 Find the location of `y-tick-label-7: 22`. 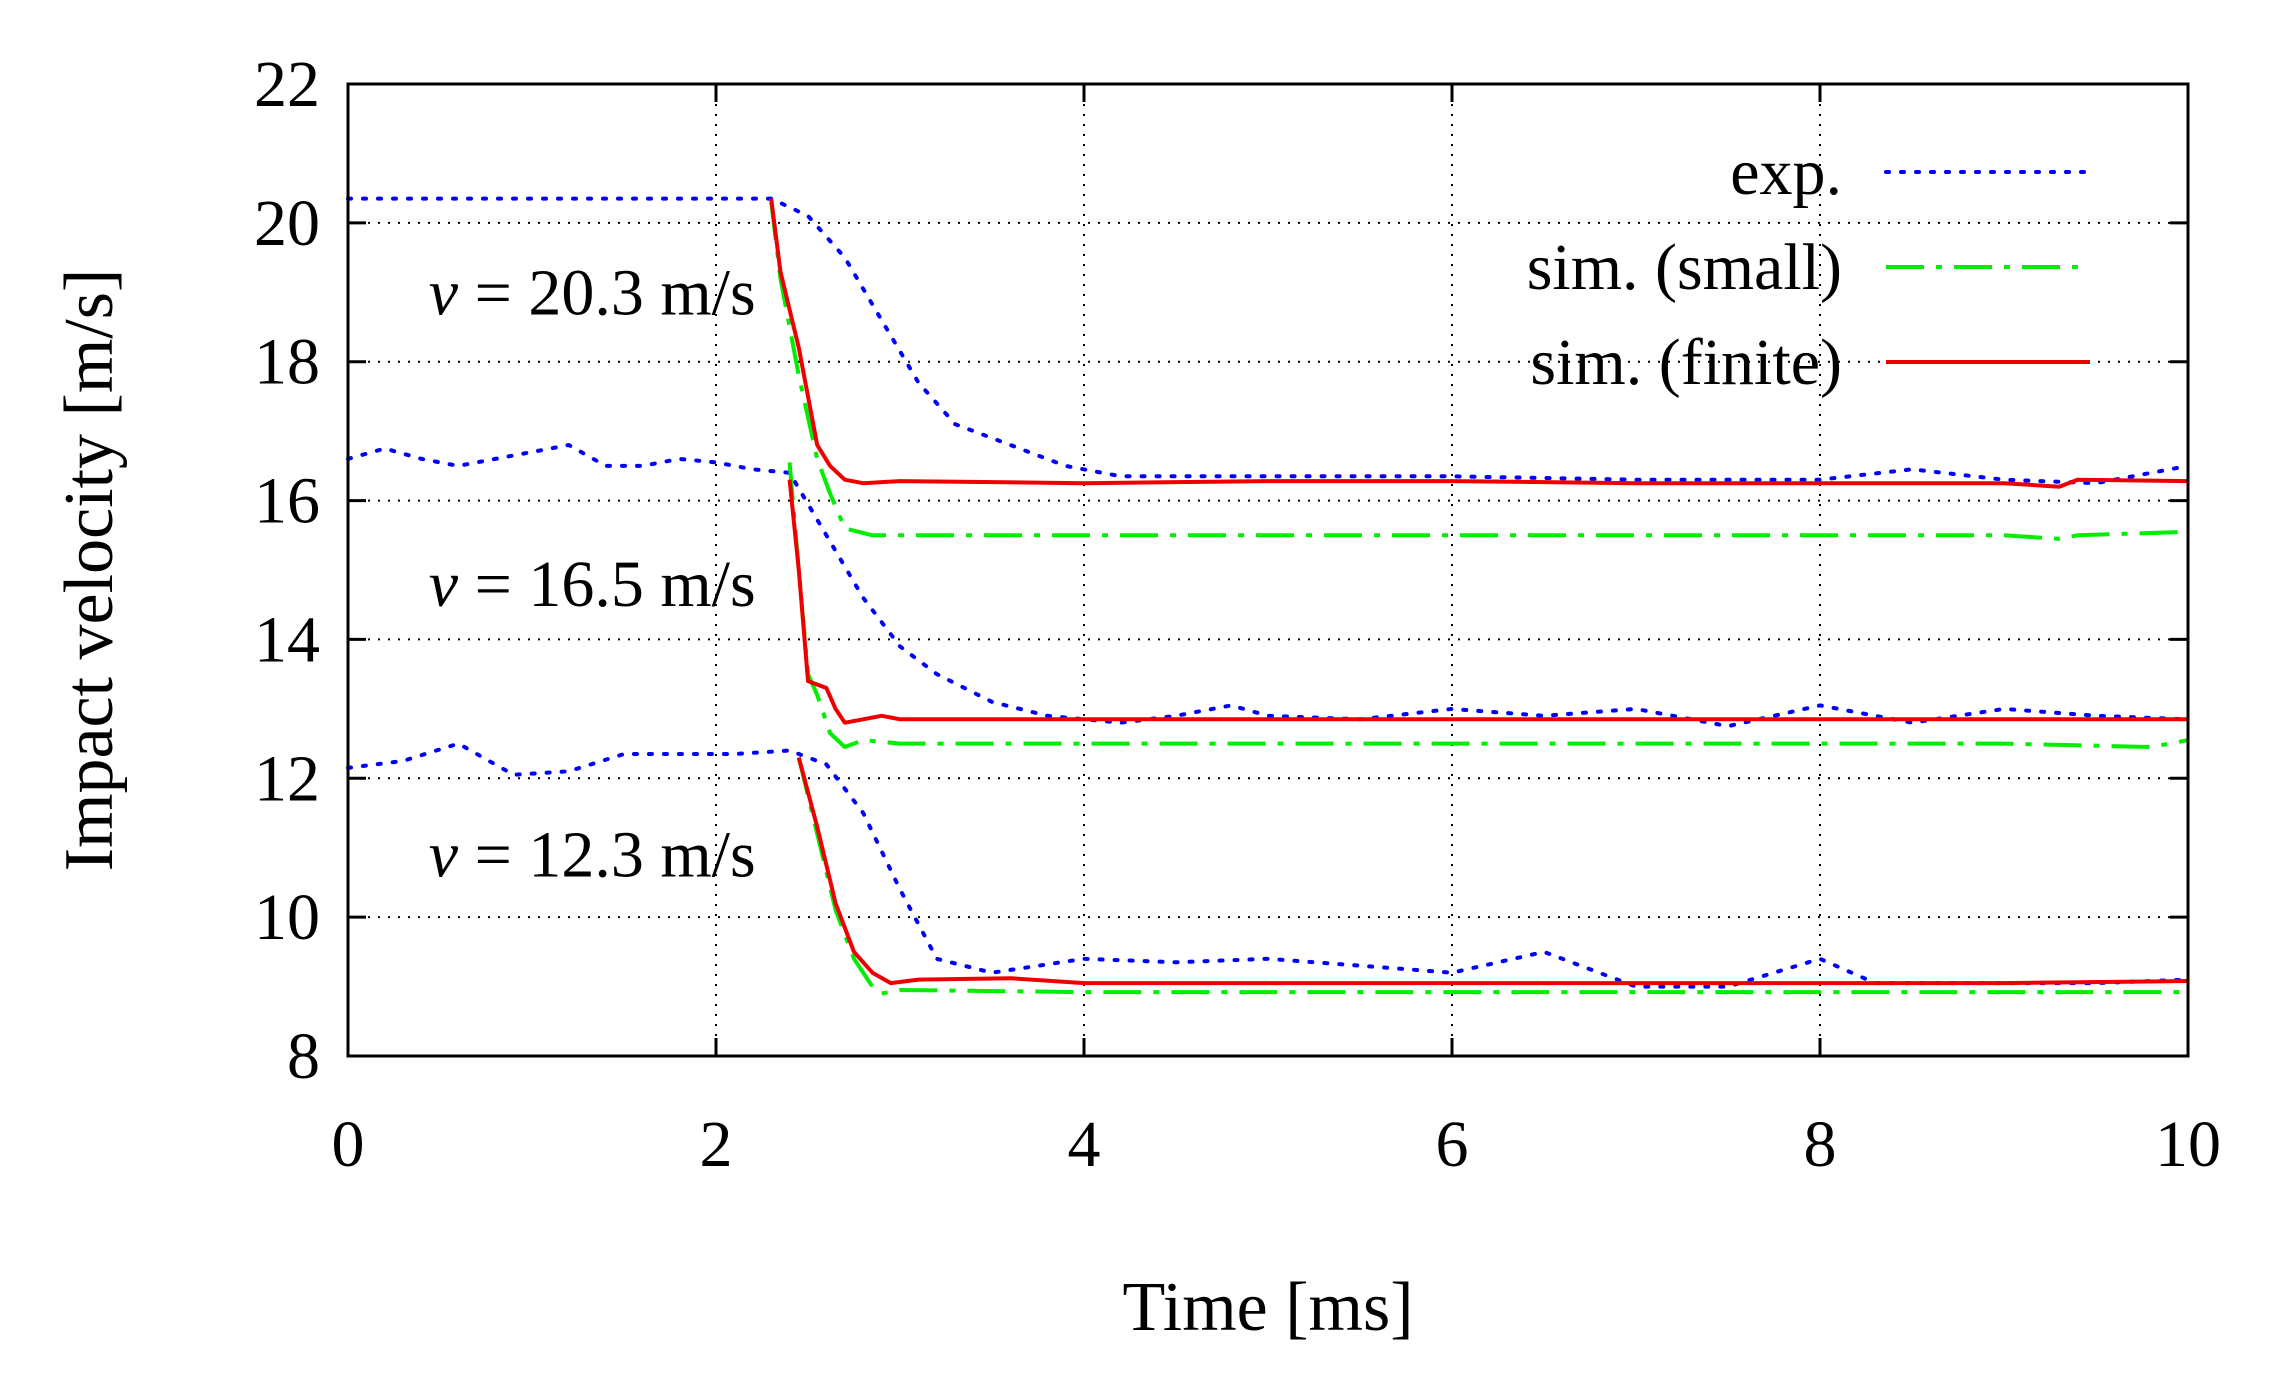

y-tick-label-7: 22 is located at coordinates (287, 84).